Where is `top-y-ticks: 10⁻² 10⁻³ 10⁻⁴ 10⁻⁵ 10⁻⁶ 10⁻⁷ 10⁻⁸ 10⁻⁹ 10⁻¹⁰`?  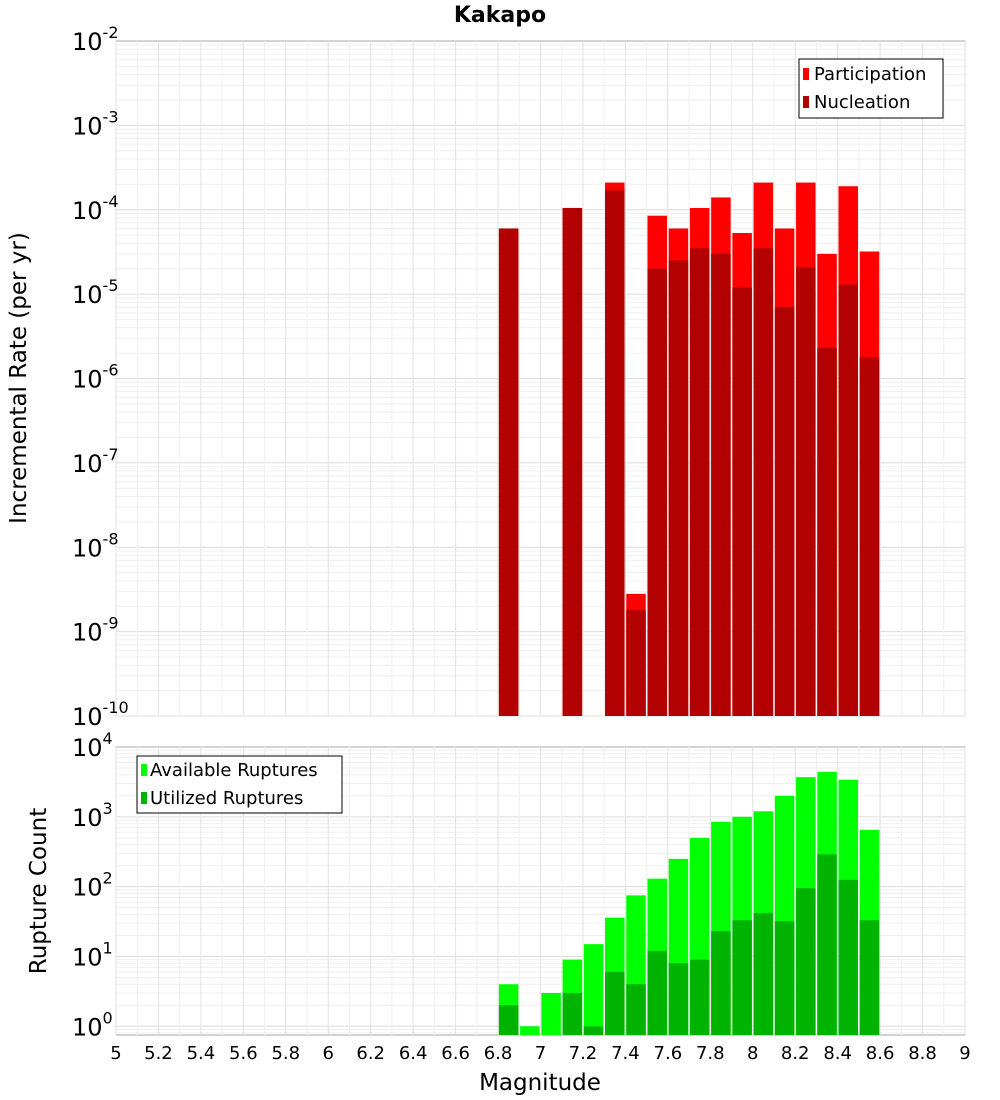
top-y-ticks: 10⁻² 10⁻³ 10⁻⁴ 10⁻⁵ 10⁻⁶ 10⁻⁷ 10⁻⁸ 10⁻⁹ 10⁻¹⁰ is located at coordinates (100, 377).